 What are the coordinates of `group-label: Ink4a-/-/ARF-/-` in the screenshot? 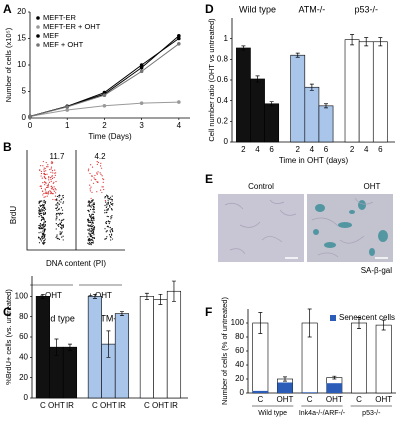 It's located at (322, 413).